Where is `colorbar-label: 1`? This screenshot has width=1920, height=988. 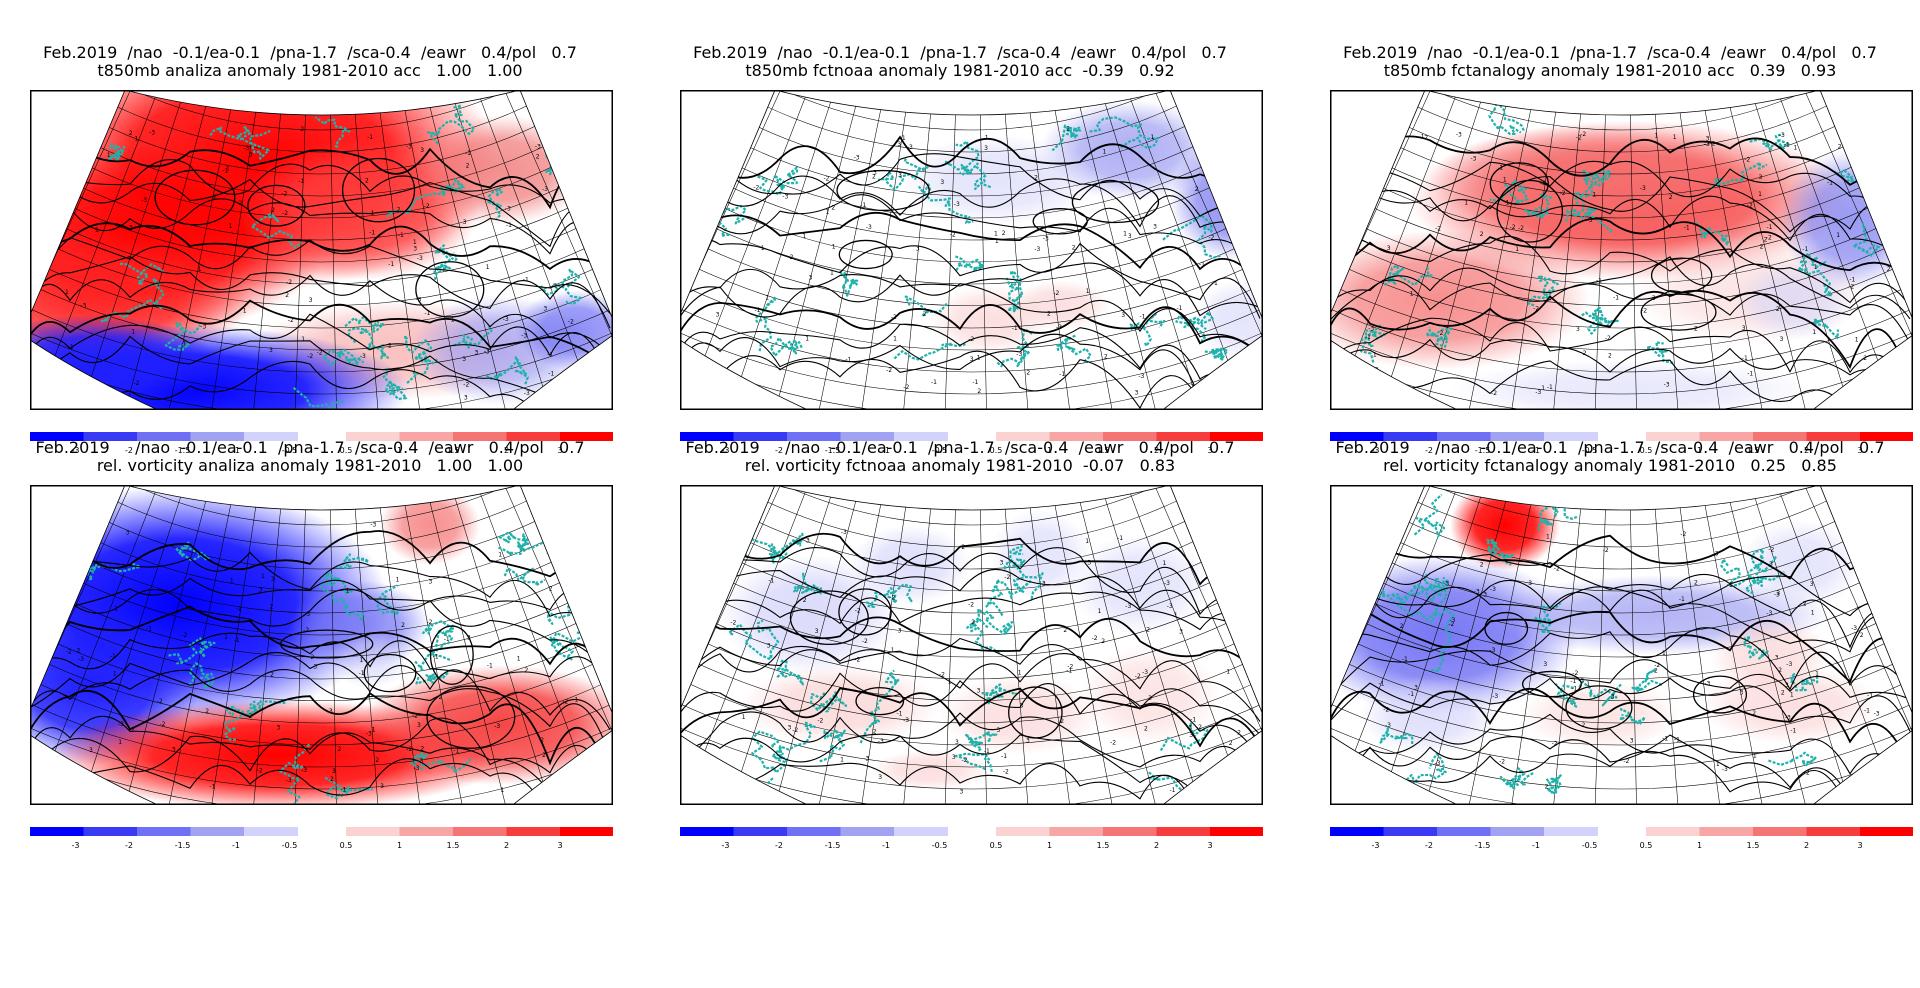 colorbar-label: 1 is located at coordinates (1699, 845).